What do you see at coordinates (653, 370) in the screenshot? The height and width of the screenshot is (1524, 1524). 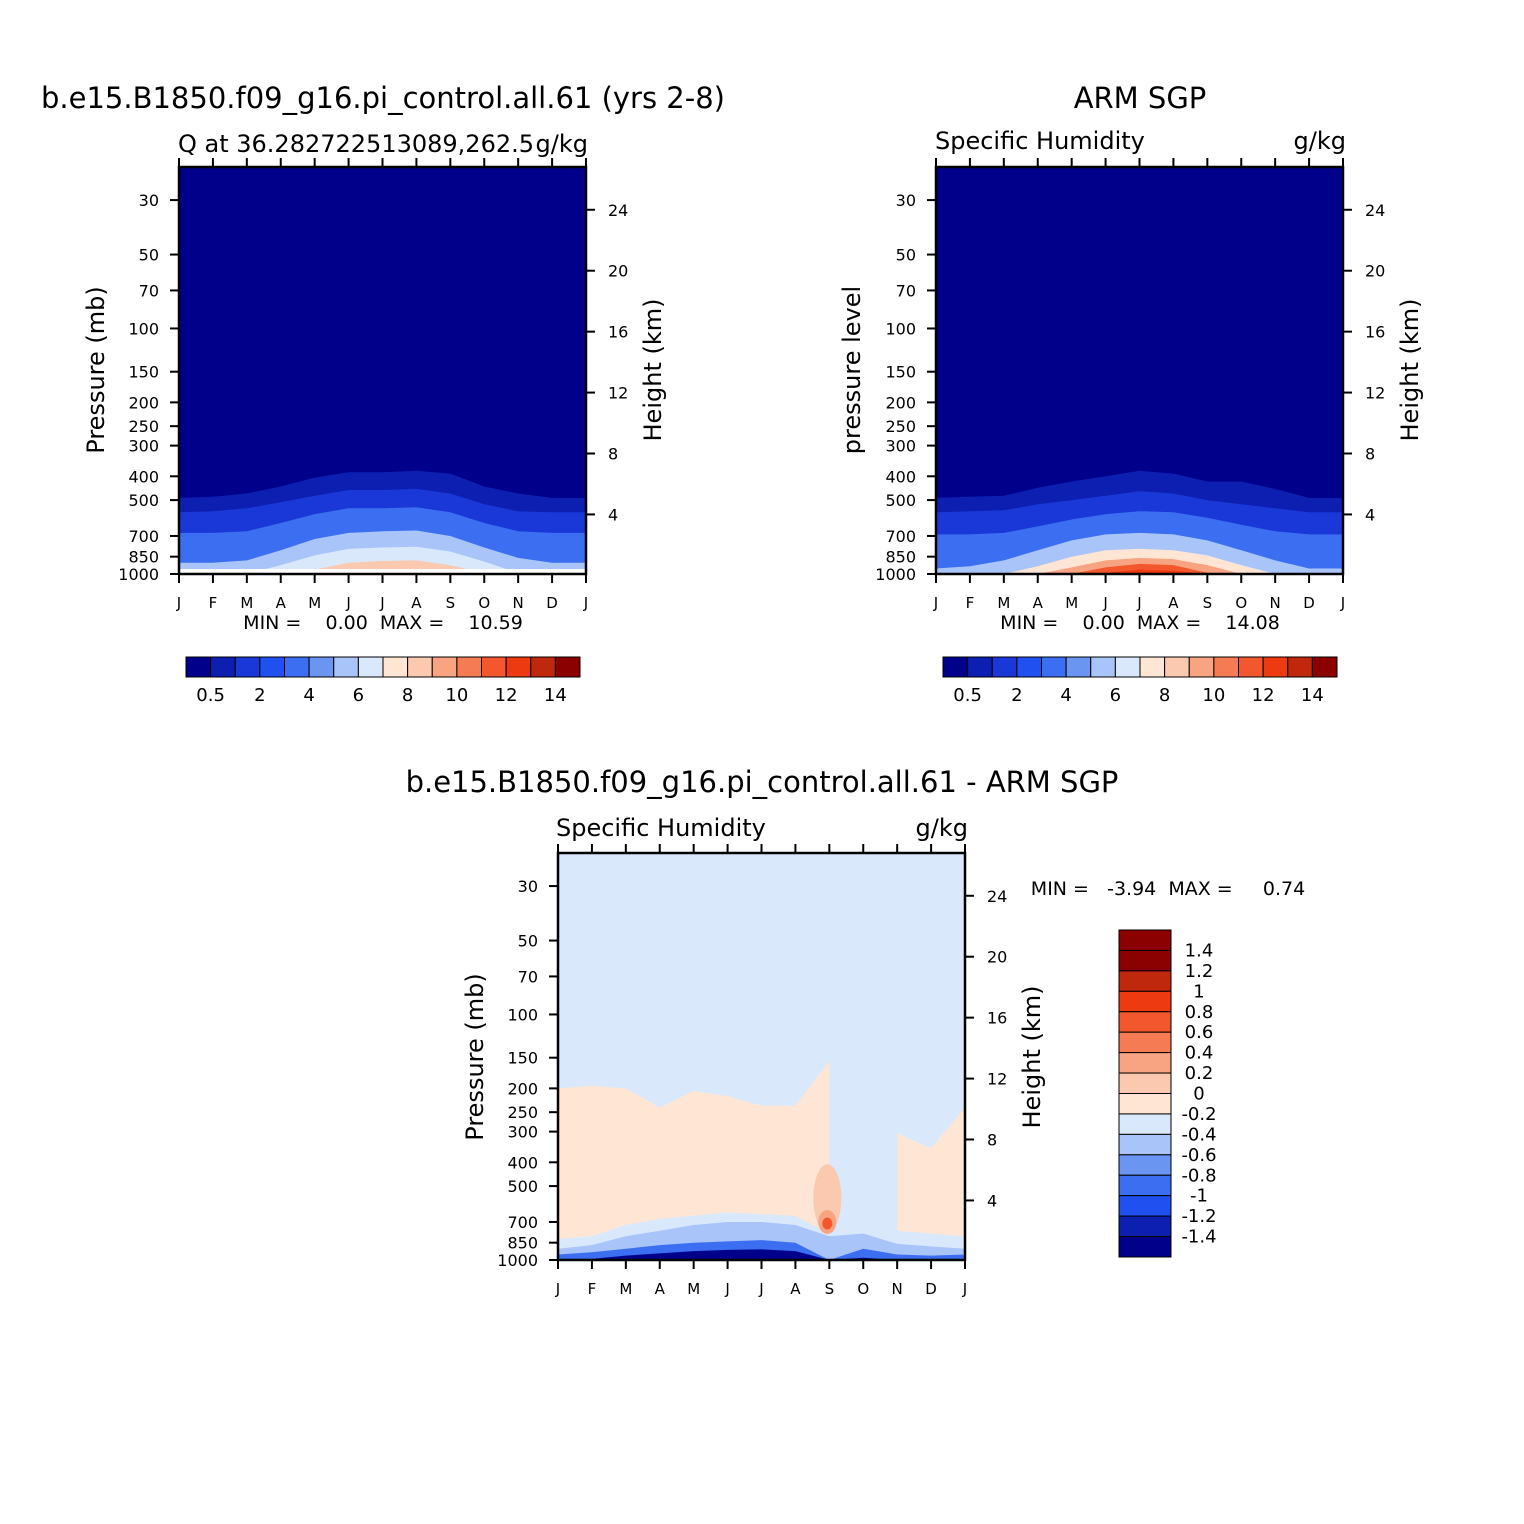 I see `panel-model-y2label: Height (km)` at bounding box center [653, 370].